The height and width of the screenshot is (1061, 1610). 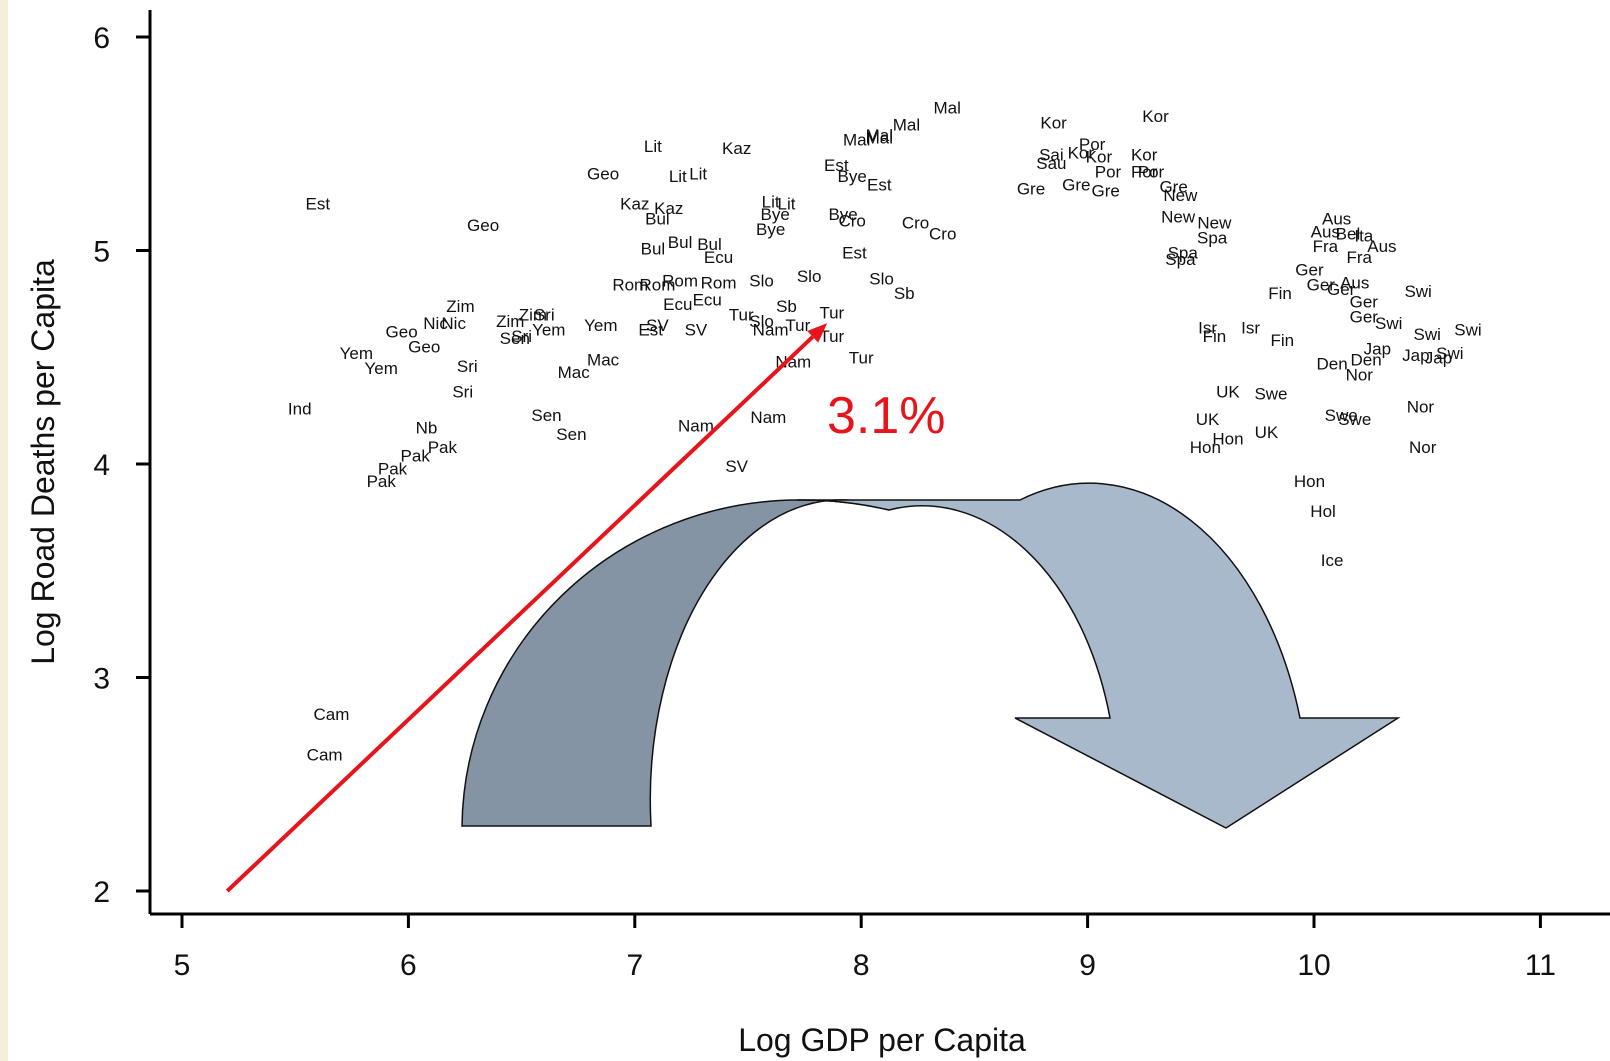 What do you see at coordinates (861, 965) in the screenshot?
I see `x-tick-label: 8` at bounding box center [861, 965].